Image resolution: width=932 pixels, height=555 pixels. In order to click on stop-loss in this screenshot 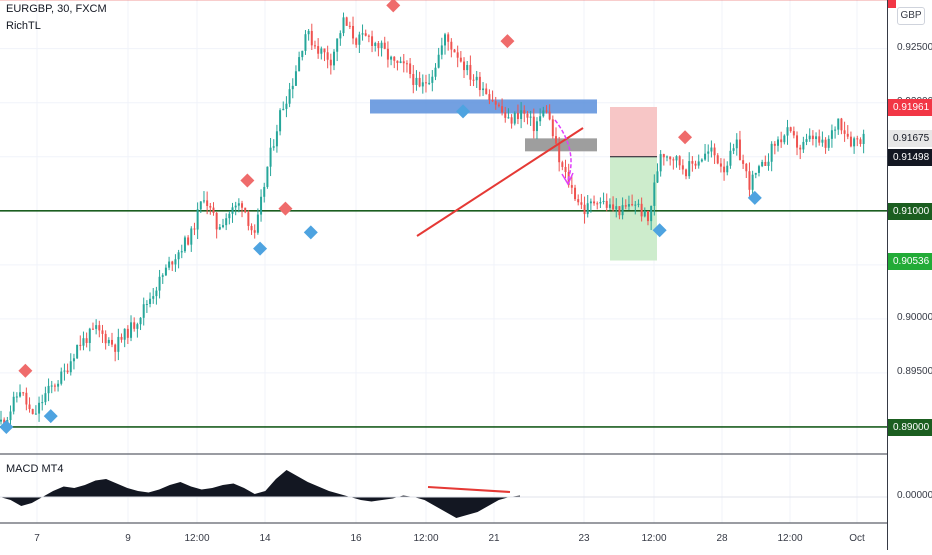, I will do `click(633, 132)`.